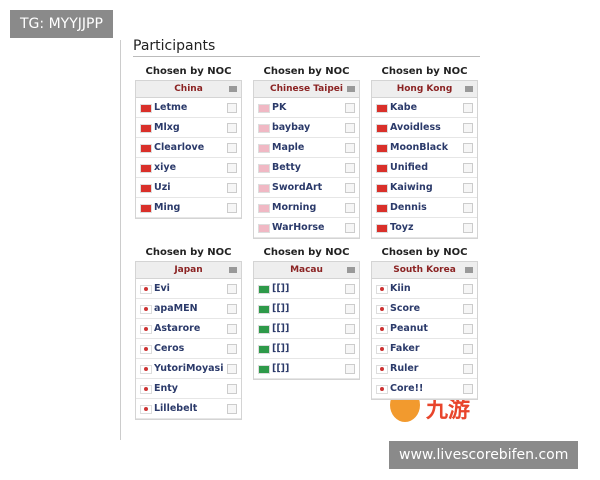 This screenshot has width=600, height=480. What do you see at coordinates (306, 128) in the screenshot?
I see `player: baybay` at bounding box center [306, 128].